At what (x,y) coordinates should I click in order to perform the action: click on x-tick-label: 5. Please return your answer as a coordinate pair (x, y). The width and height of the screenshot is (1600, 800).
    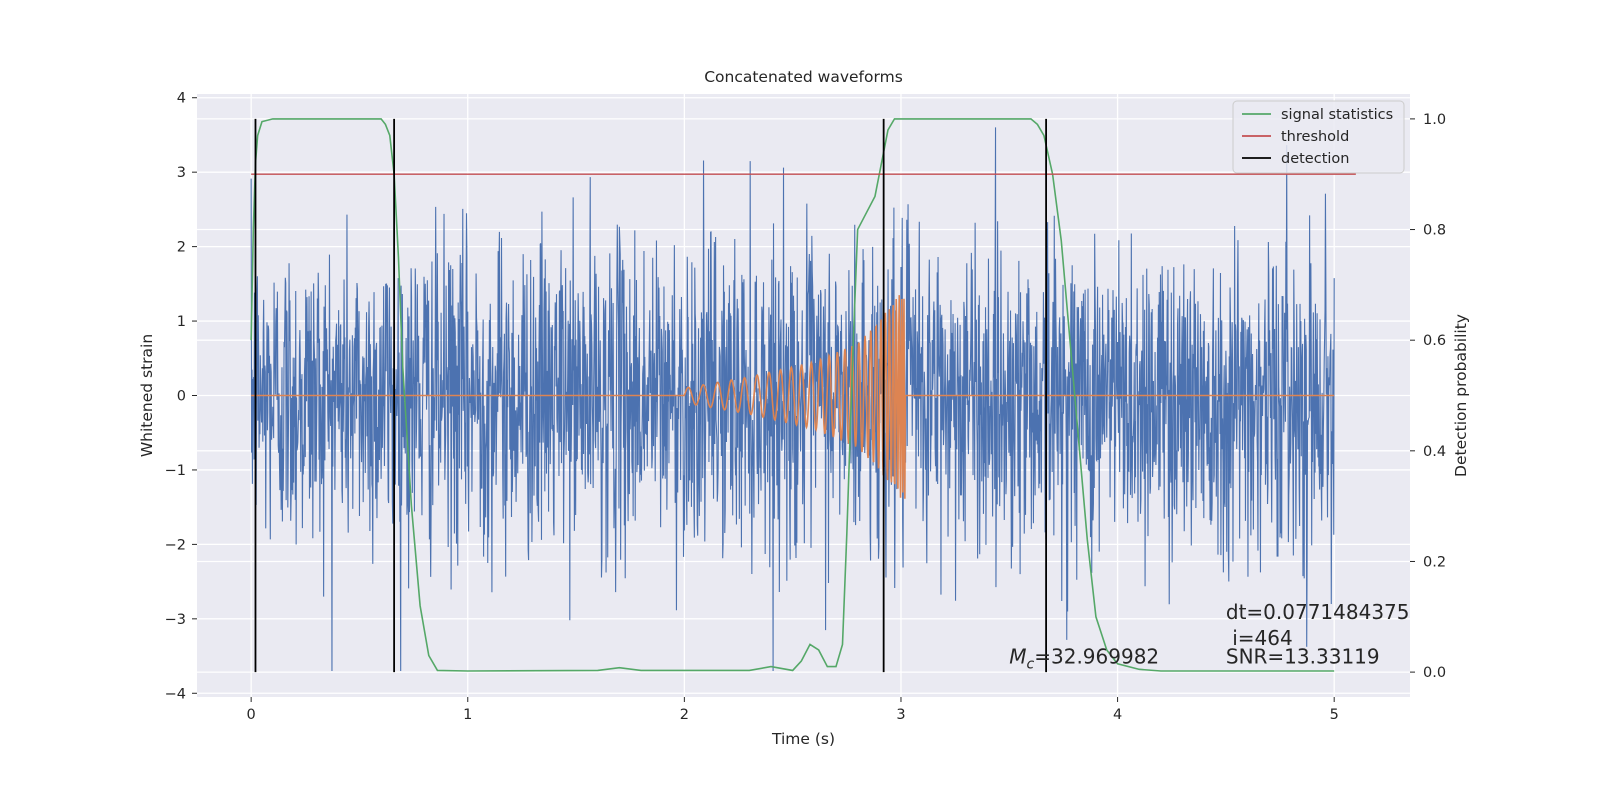
    Looking at the image, I should click on (1334, 715).